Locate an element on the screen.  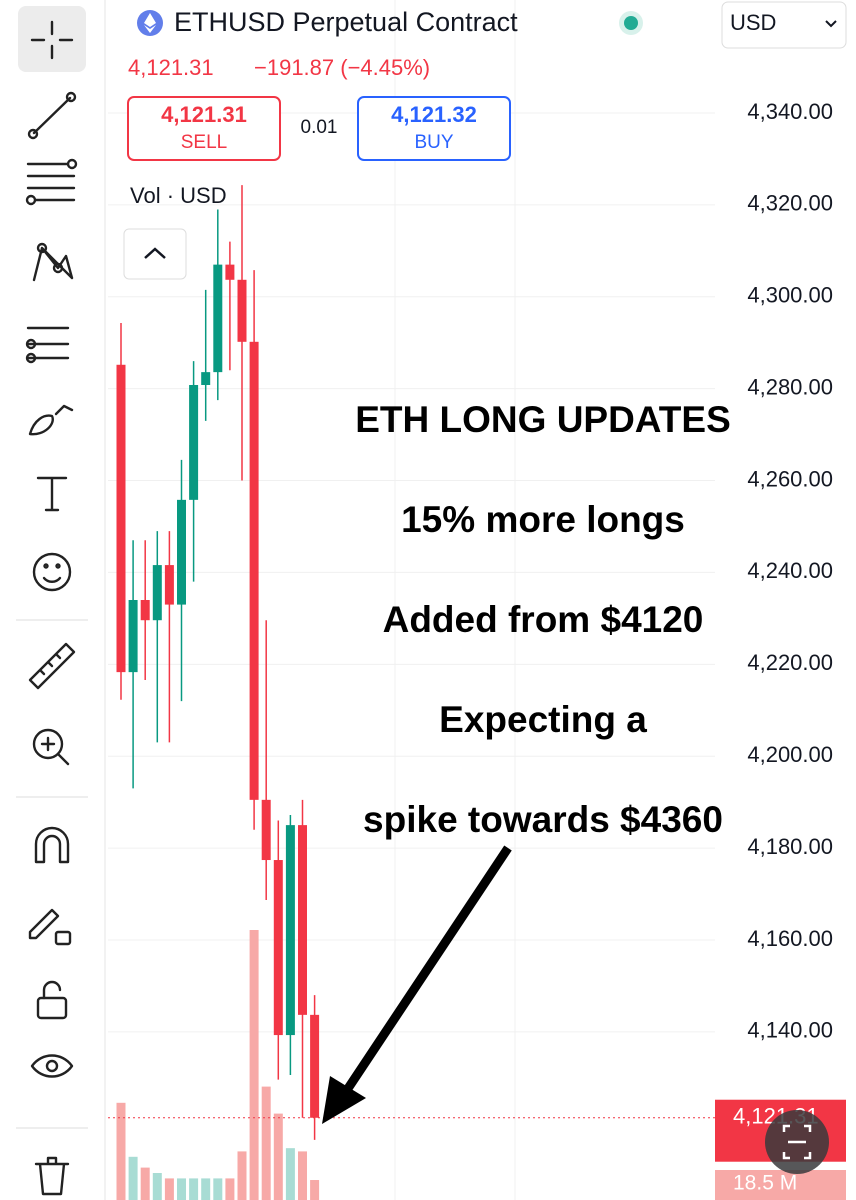
volume-indicator-label: Vol · USD is located at coordinates (178, 195).